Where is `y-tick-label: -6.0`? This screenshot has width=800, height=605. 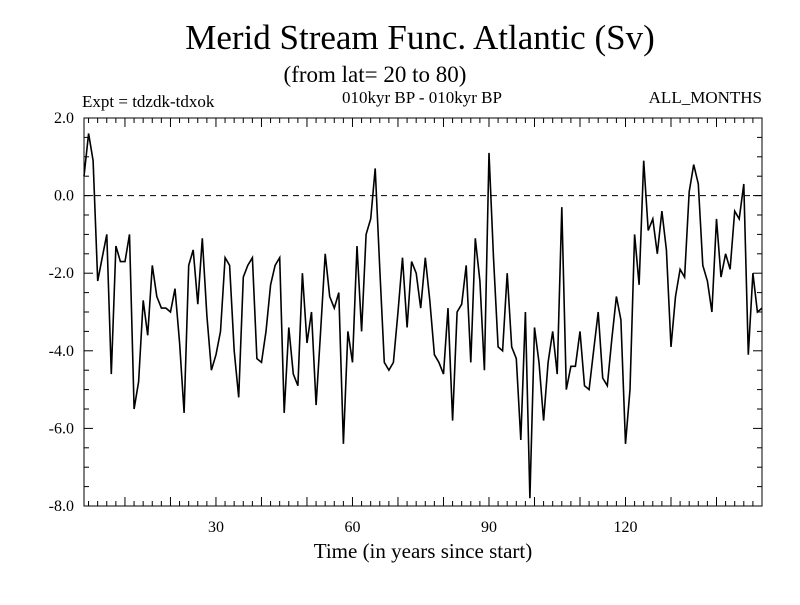
y-tick-label: -6.0 is located at coordinates (61, 428).